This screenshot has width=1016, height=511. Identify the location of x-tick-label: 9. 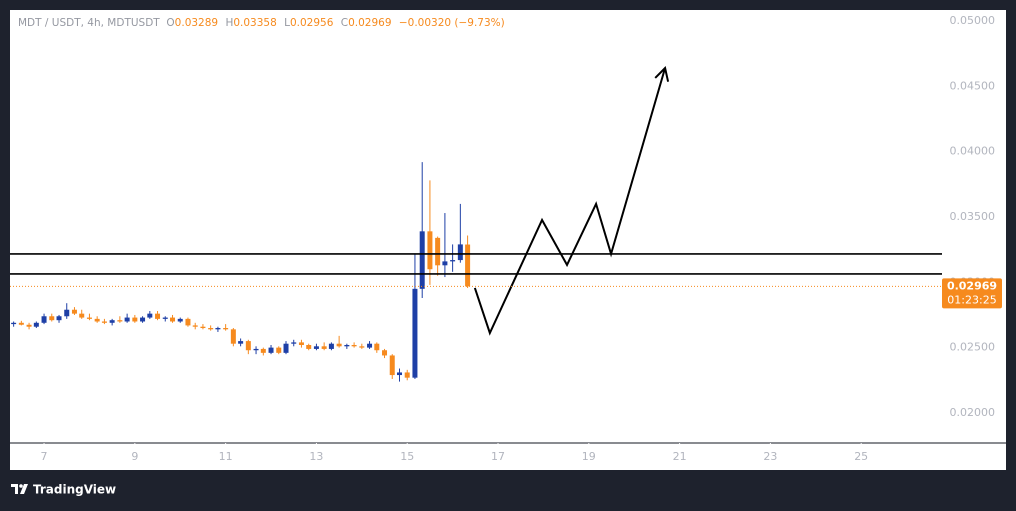
(134, 456).